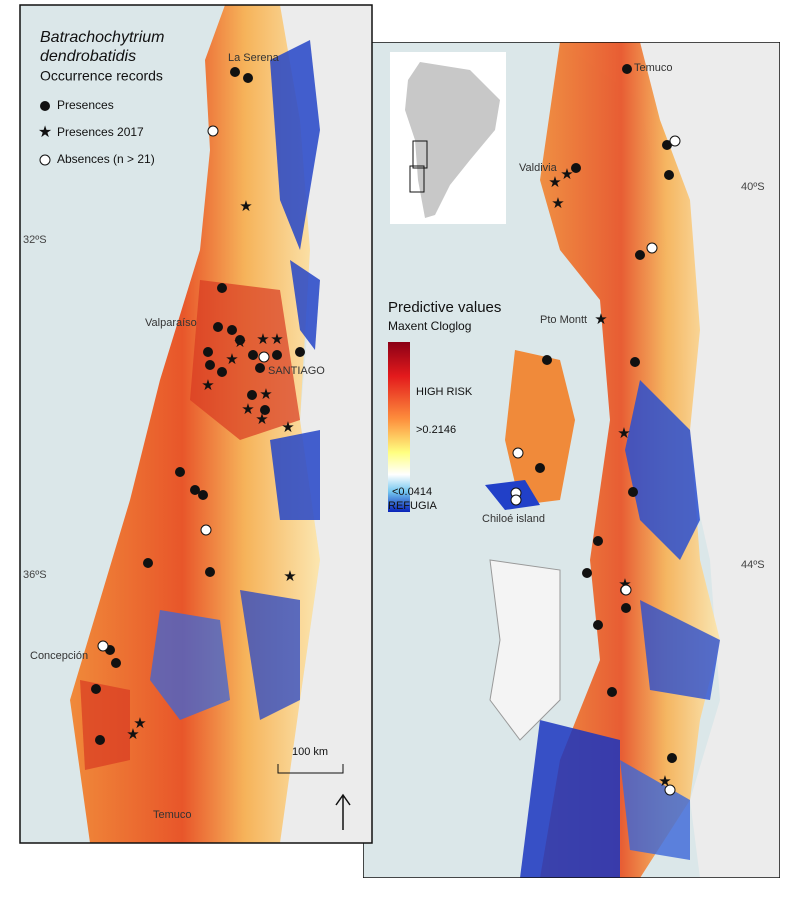 The width and height of the screenshot is (800, 910). I want to click on place-label: La Serena, so click(254, 58).